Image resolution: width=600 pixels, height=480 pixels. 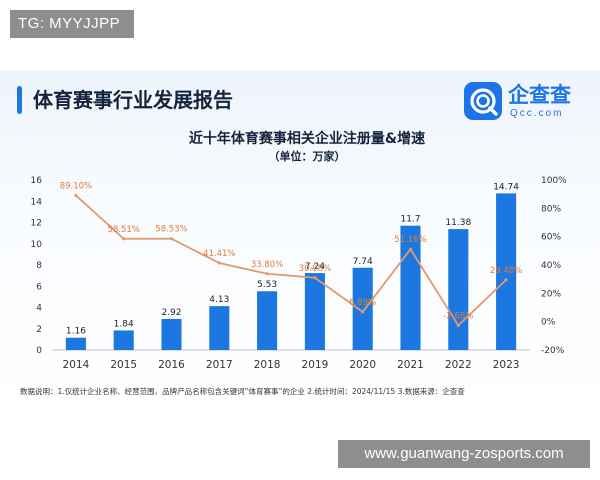 I want to click on y-tick-label: 12, so click(x=36, y=224).